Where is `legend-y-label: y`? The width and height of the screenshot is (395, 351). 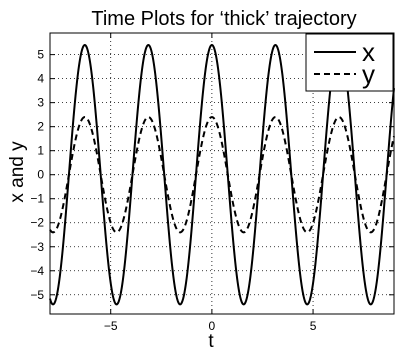 legend-y-label: y is located at coordinates (368, 74).